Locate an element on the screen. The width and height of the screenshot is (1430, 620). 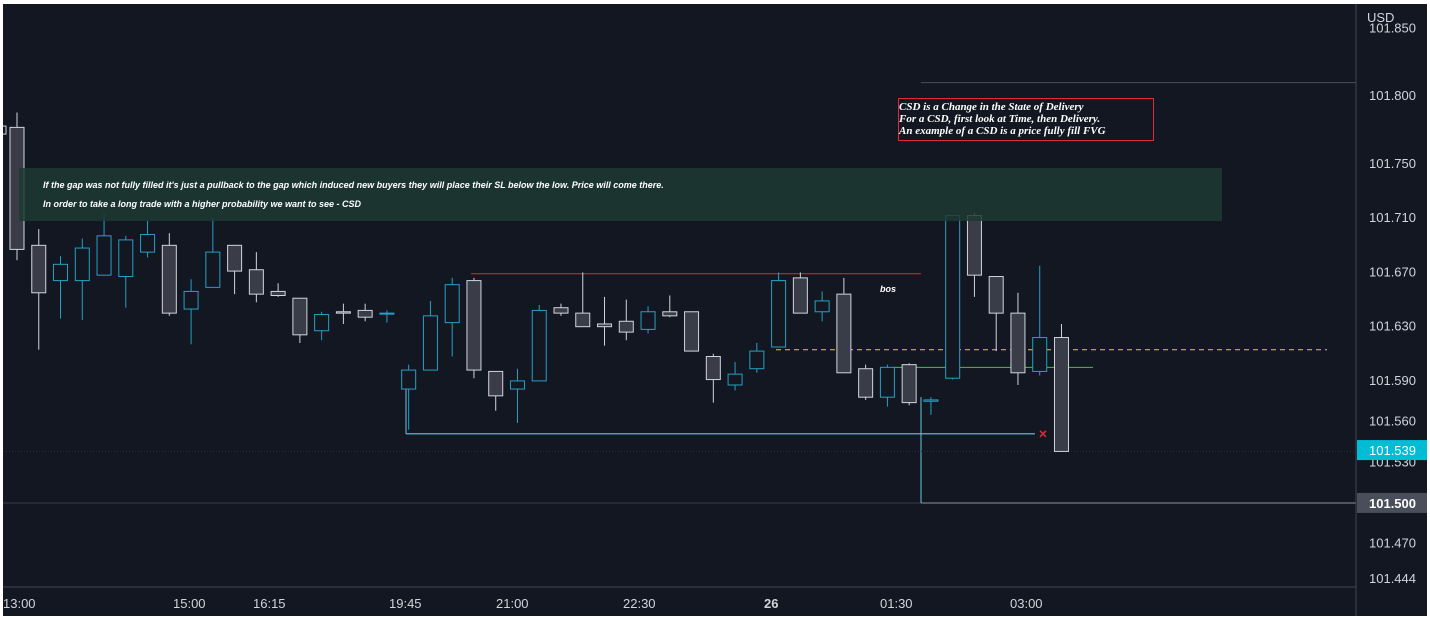
bos-label: bos is located at coordinates (888, 289).